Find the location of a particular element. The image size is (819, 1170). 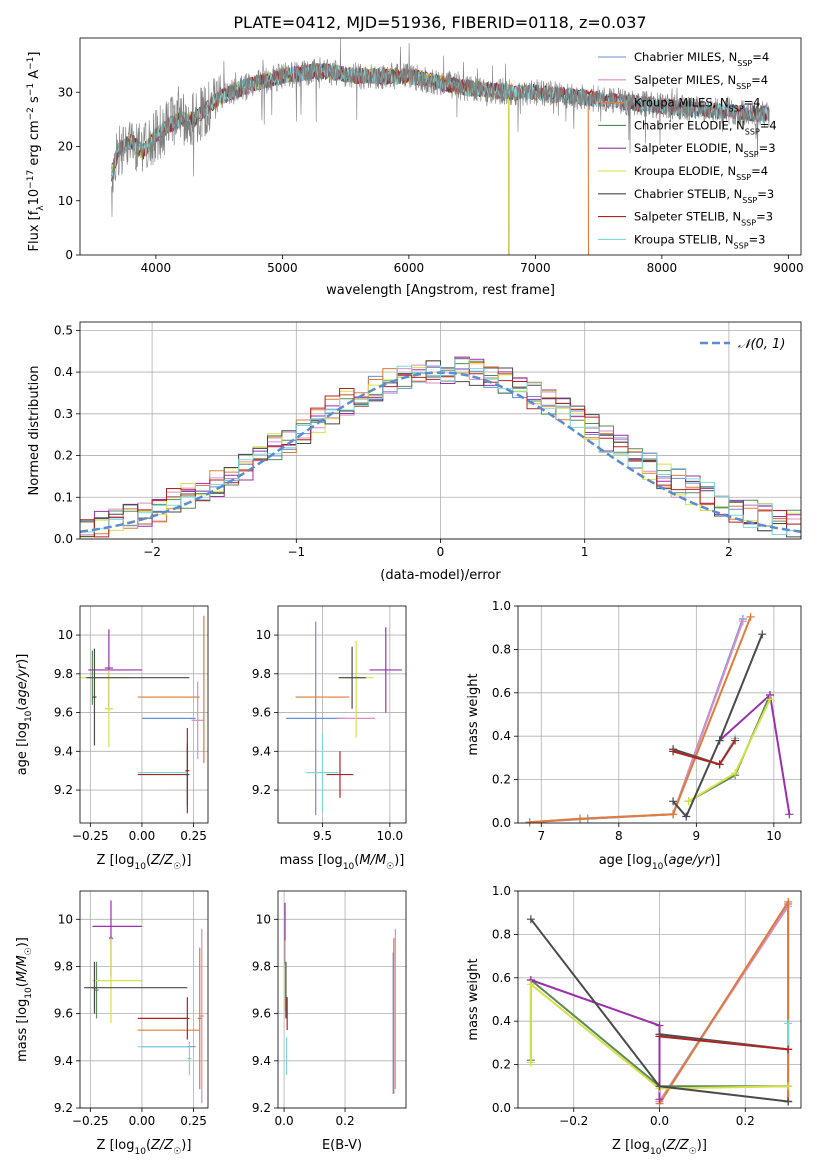

x-axis-label: (data-model)/error is located at coordinates (440, 575).